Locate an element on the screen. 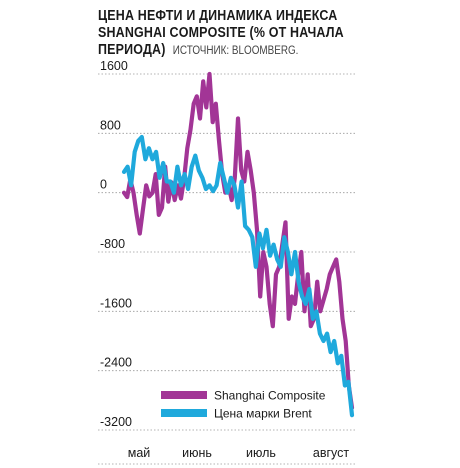  y-tick-label: -800 is located at coordinates (112, 244).